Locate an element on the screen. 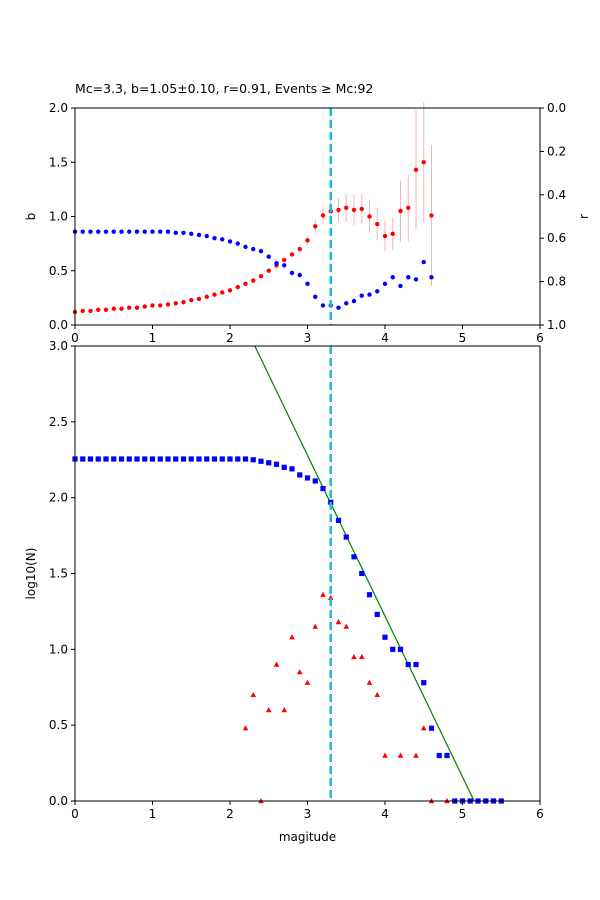 The height and width of the screenshot is (900, 600). y2-tick-label: 0.4 is located at coordinates (556, 195).